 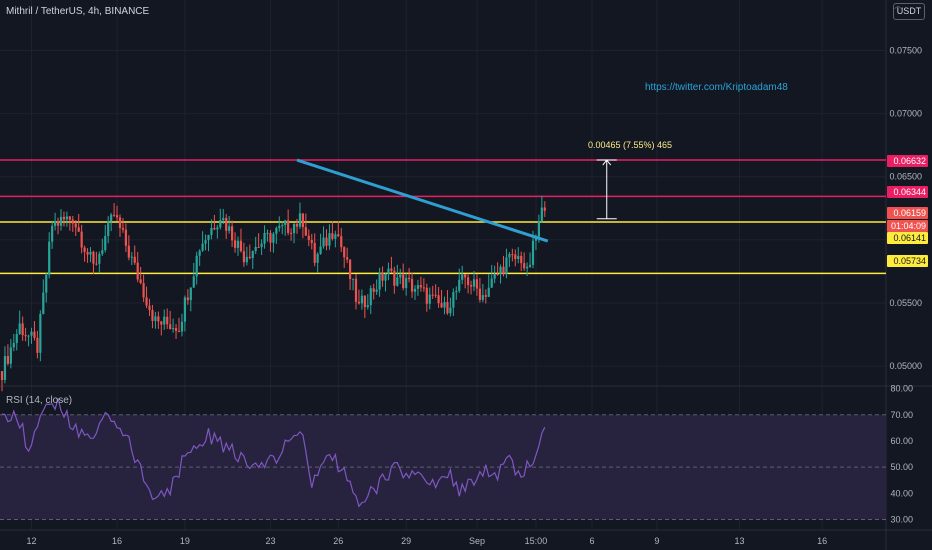 I want to click on measure-label: 0.00465 (7.55%) 465, so click(x=630, y=145).